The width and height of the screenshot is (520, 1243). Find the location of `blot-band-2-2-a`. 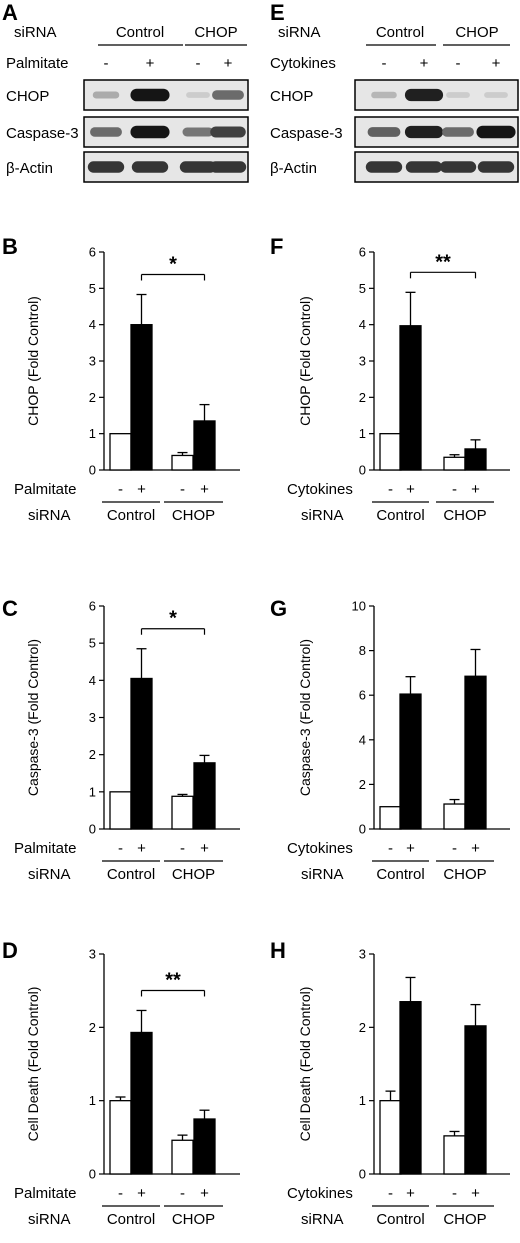

blot-band-2-2-a is located at coordinates (198, 167).